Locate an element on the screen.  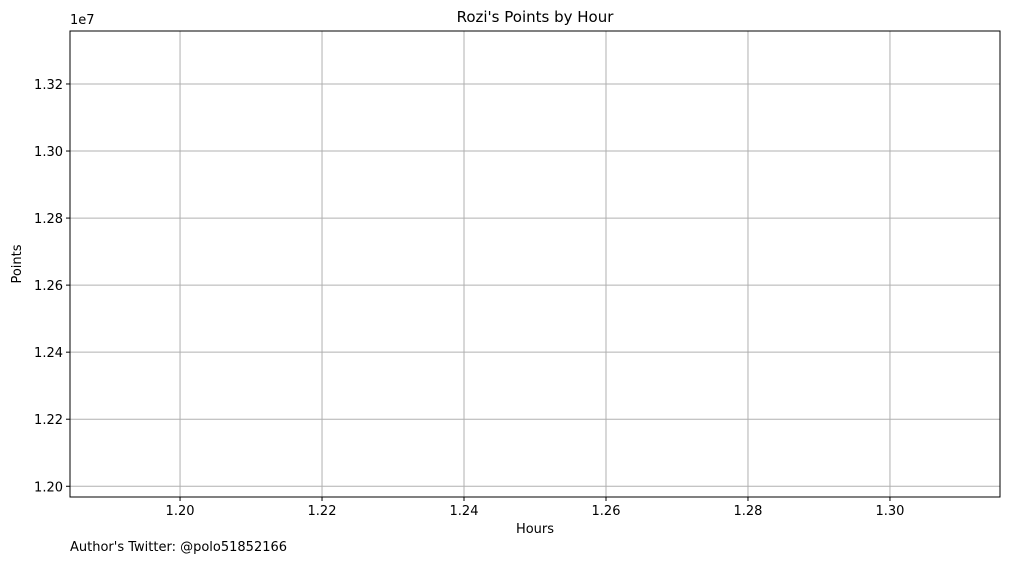
chart-title: Rozi's Points by Hour is located at coordinates (536, 17).